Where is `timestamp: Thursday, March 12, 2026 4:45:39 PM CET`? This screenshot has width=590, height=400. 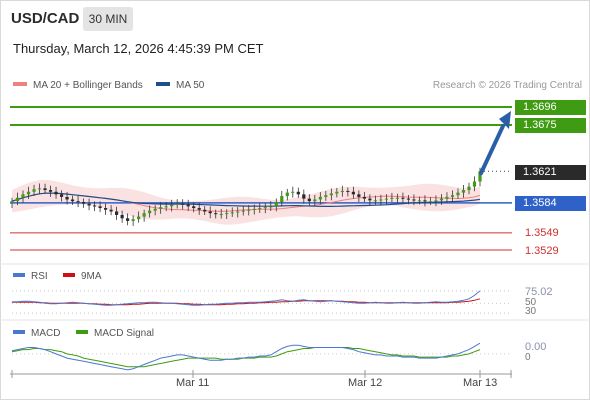 timestamp: Thursday, March 12, 2026 4:45:39 PM CET is located at coordinates (138, 48).